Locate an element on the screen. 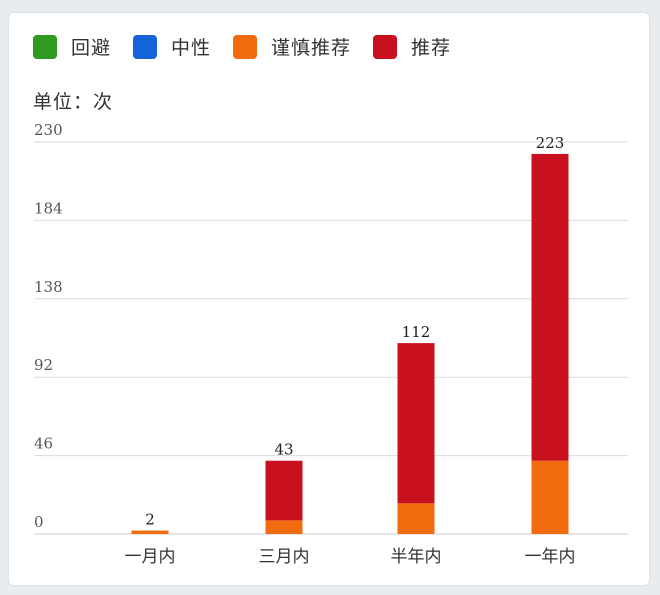 The width and height of the screenshot is (660, 595). x-category-label-2: 半年内 is located at coordinates (416, 557).